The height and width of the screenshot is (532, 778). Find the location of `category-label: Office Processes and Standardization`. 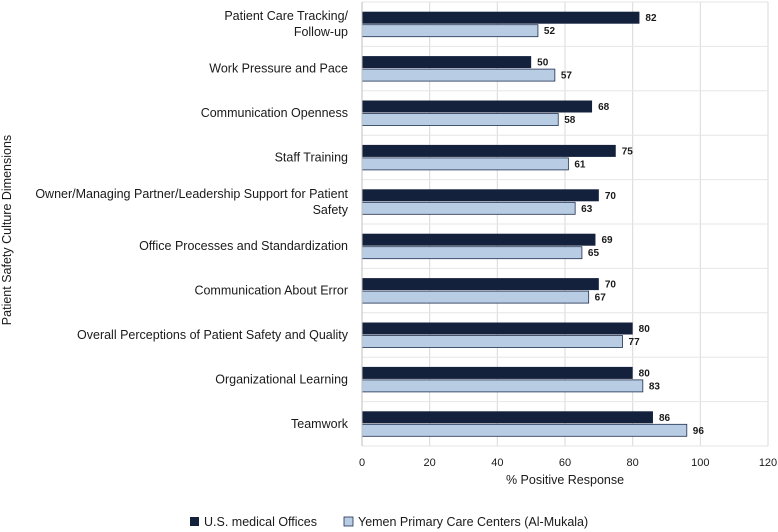

category-label: Office Processes and Standardization is located at coordinates (243, 246).